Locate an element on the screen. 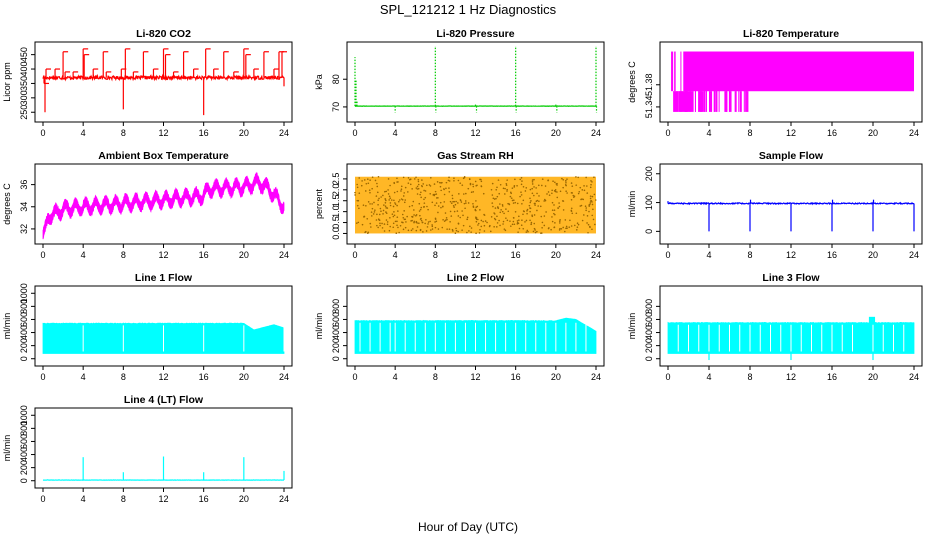  x-tick-label-licor_temp-2: 8 is located at coordinates (749, 133).